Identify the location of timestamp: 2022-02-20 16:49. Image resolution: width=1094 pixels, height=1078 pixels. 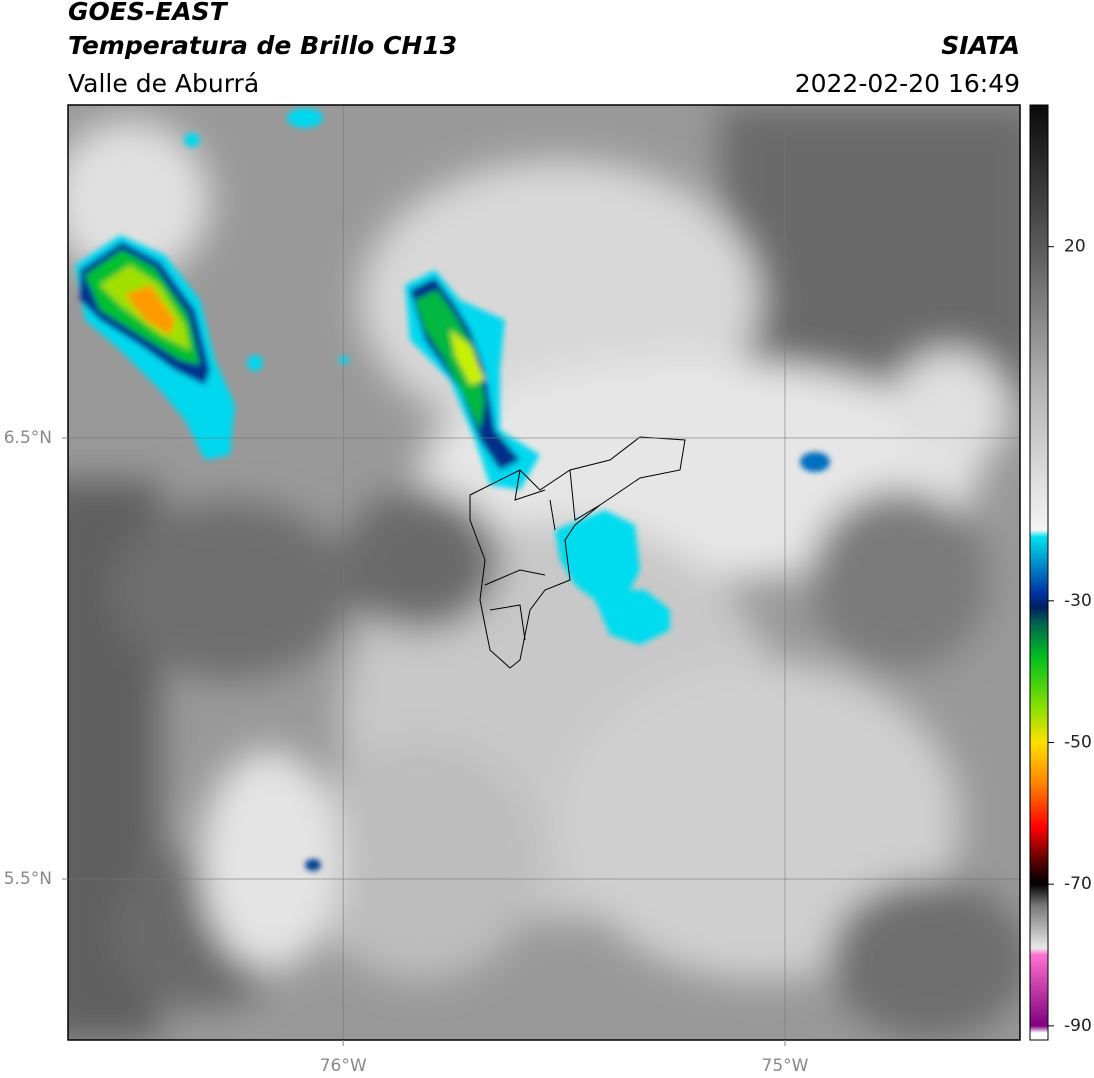
(907, 83).